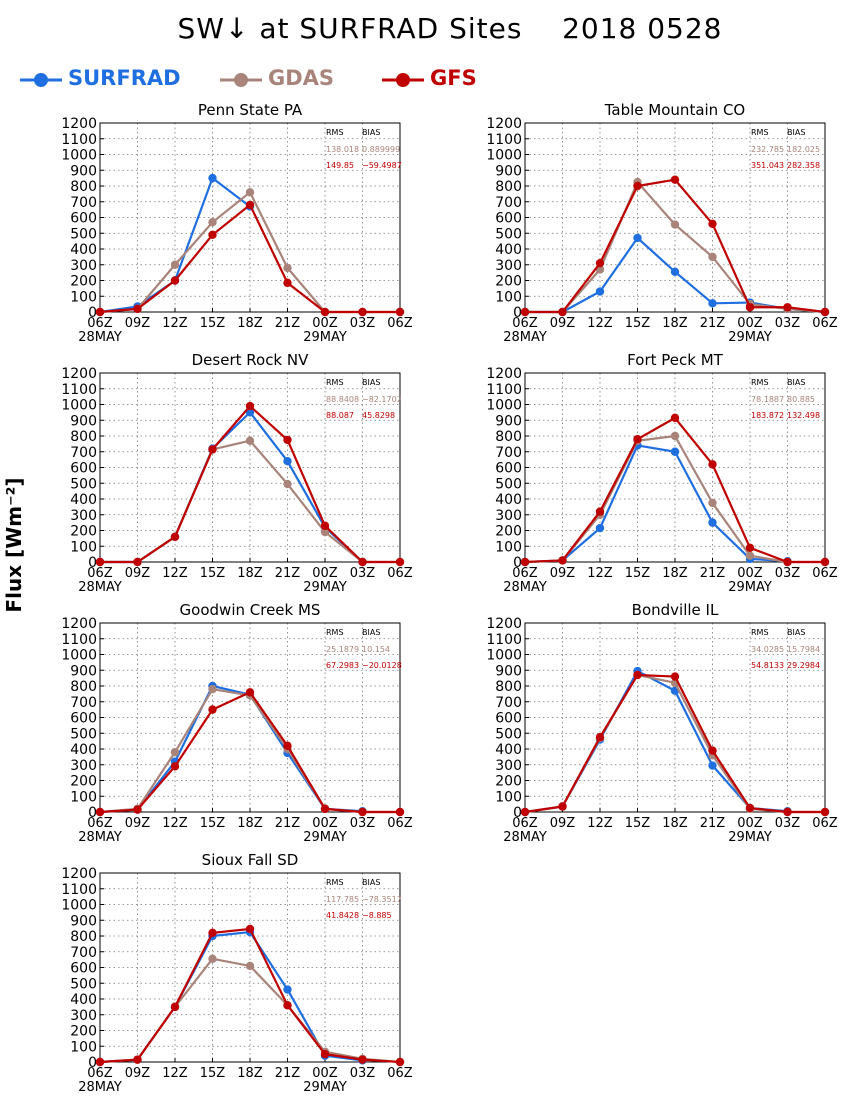 This screenshot has height=1100, width=850. Describe the element at coordinates (382, 165) in the screenshot. I see `stats-gfs-bias: −59.4987` at that location.